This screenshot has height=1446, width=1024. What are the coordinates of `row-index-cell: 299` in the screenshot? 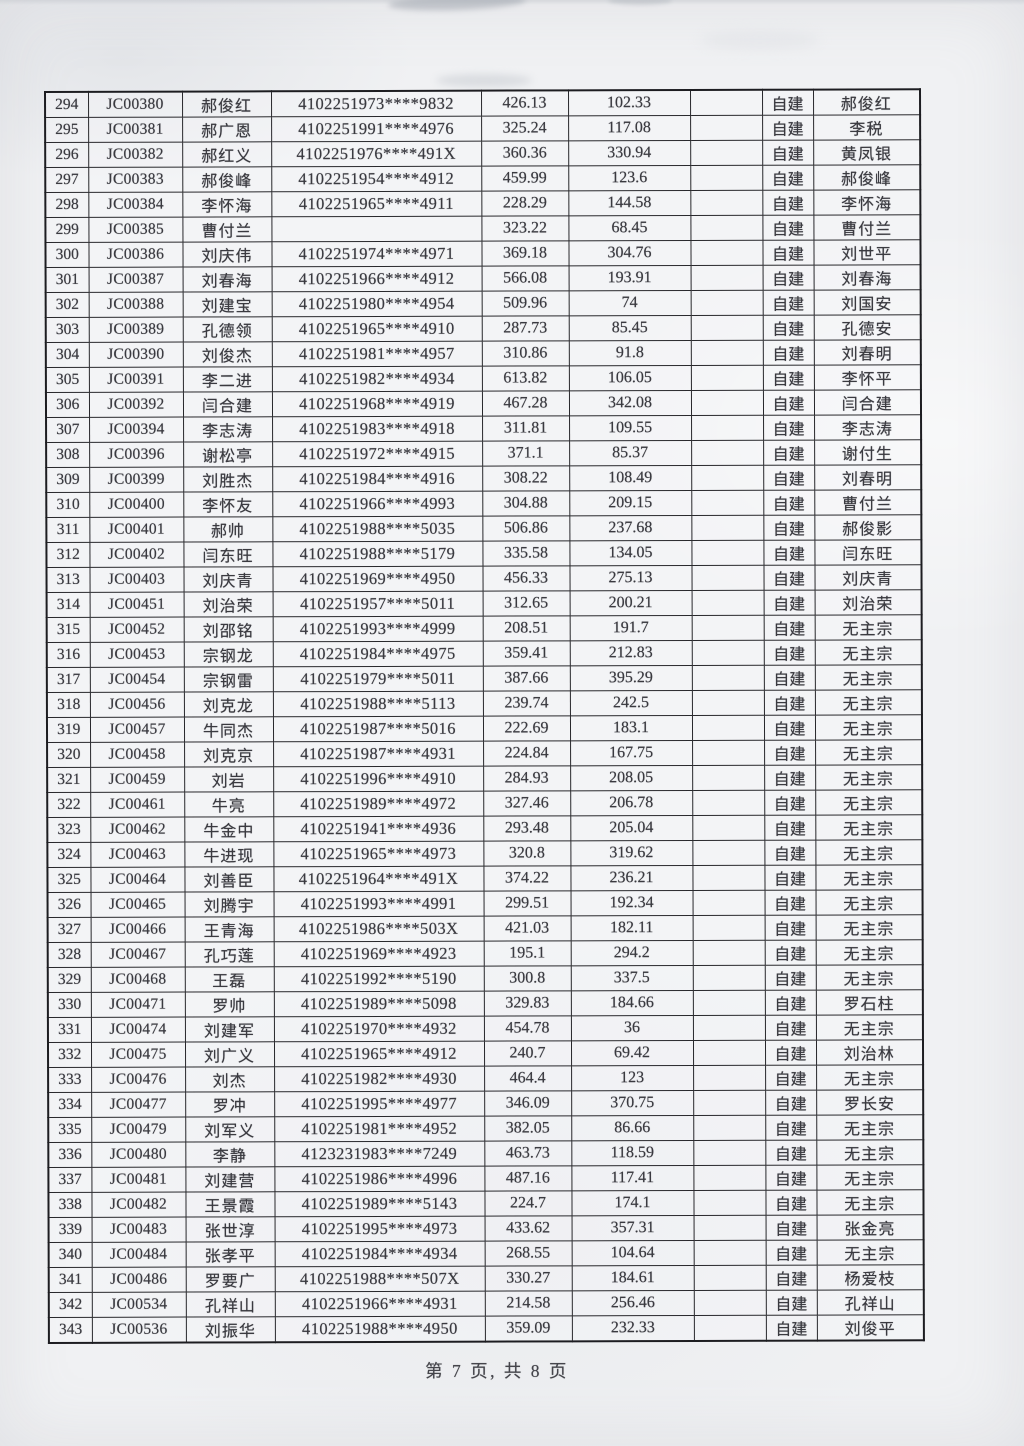 It's located at (67, 230).